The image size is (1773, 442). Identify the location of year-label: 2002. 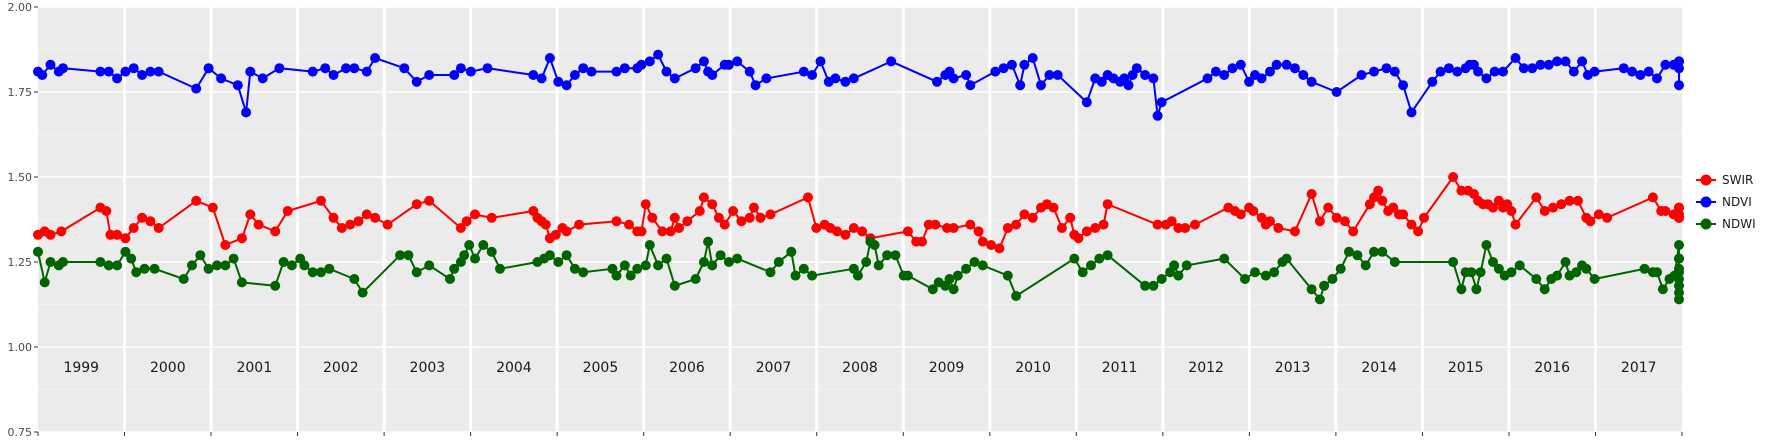
(341, 368).